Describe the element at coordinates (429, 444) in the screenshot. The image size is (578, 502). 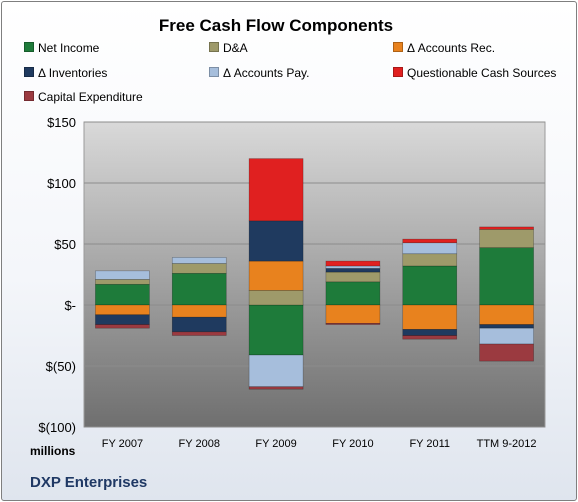
I see `x-tick-label: FY 2011` at that location.